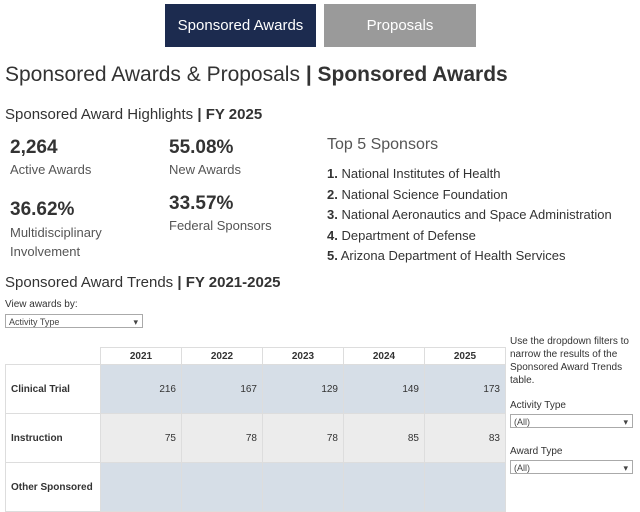 This screenshot has height=512, width=640. What do you see at coordinates (465, 438) in the screenshot?
I see `table-cell: 83` at bounding box center [465, 438].